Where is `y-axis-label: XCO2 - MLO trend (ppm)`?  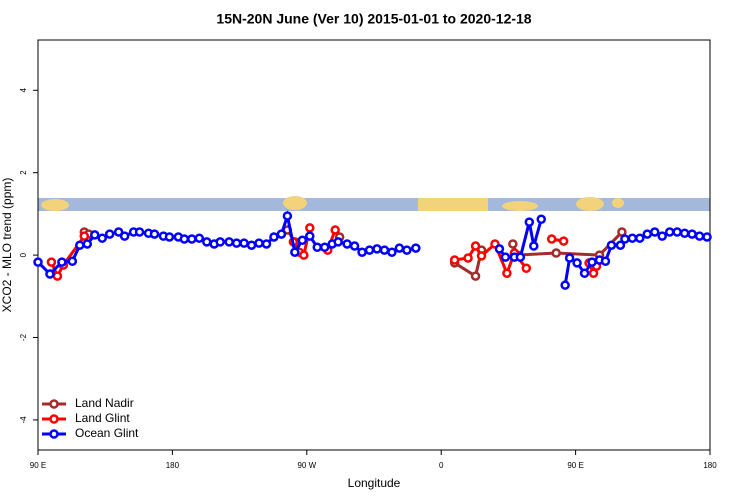
y-axis-label: XCO2 - MLO trend (ppm) is located at coordinates (7, 245).